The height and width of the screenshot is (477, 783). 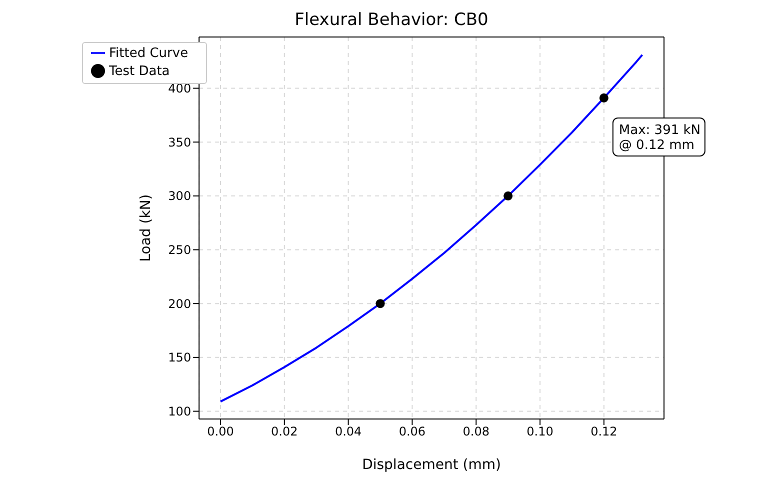 What do you see at coordinates (180, 411) in the screenshot?
I see `y-tick-label: 100` at bounding box center [180, 411].